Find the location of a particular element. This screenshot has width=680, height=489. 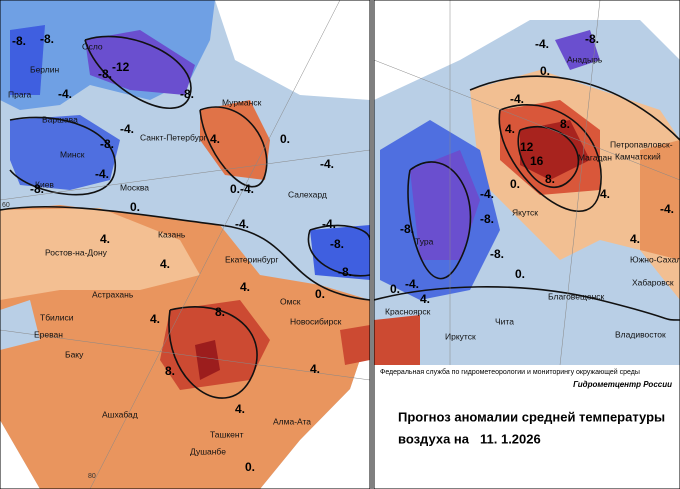

city-label: Благовещенск is located at coordinates (576, 296).